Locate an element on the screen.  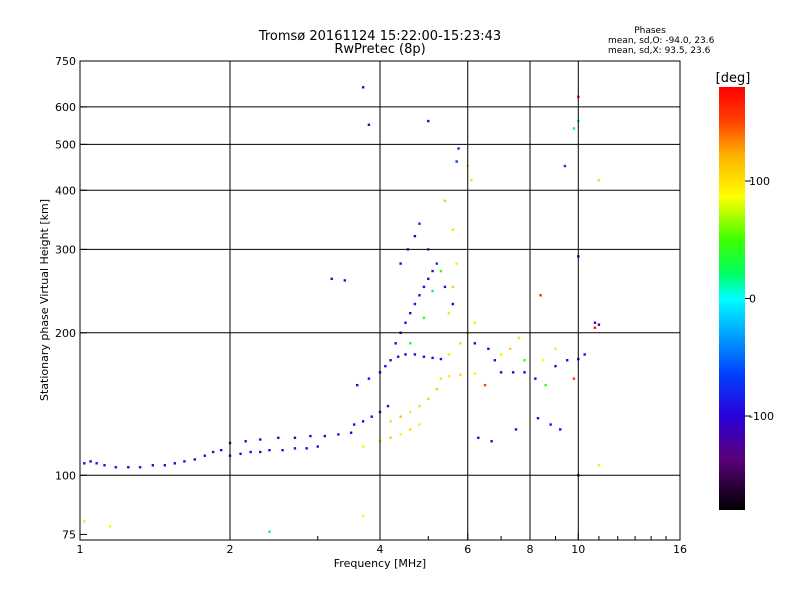
colorbar-tick-label: 0 is located at coordinates (752, 299).